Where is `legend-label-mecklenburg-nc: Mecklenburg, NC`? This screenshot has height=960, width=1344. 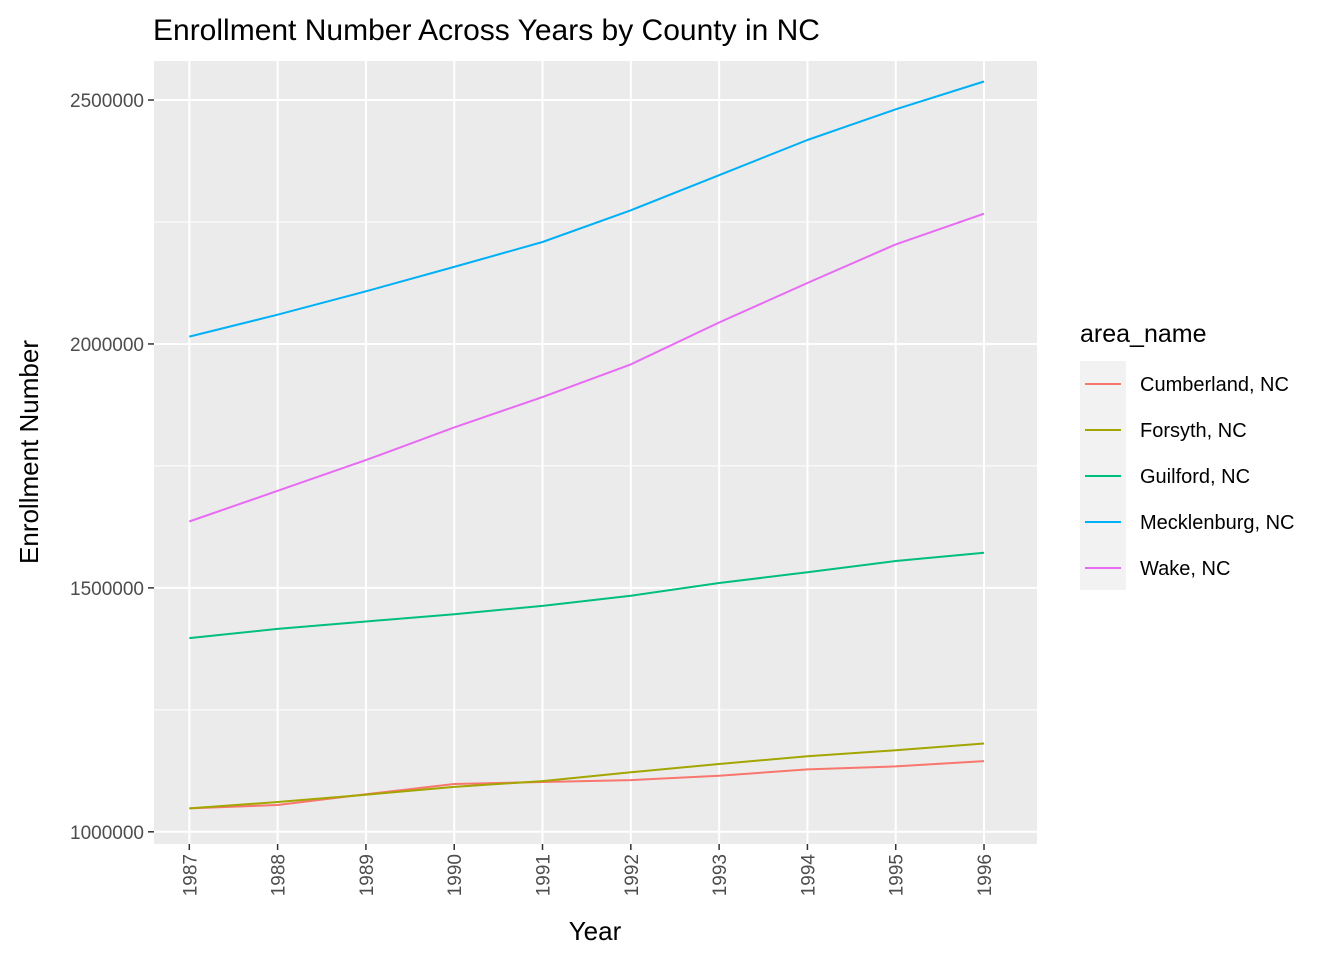
legend-label-mecklenburg-nc: Mecklenburg, NC is located at coordinates (1217, 523).